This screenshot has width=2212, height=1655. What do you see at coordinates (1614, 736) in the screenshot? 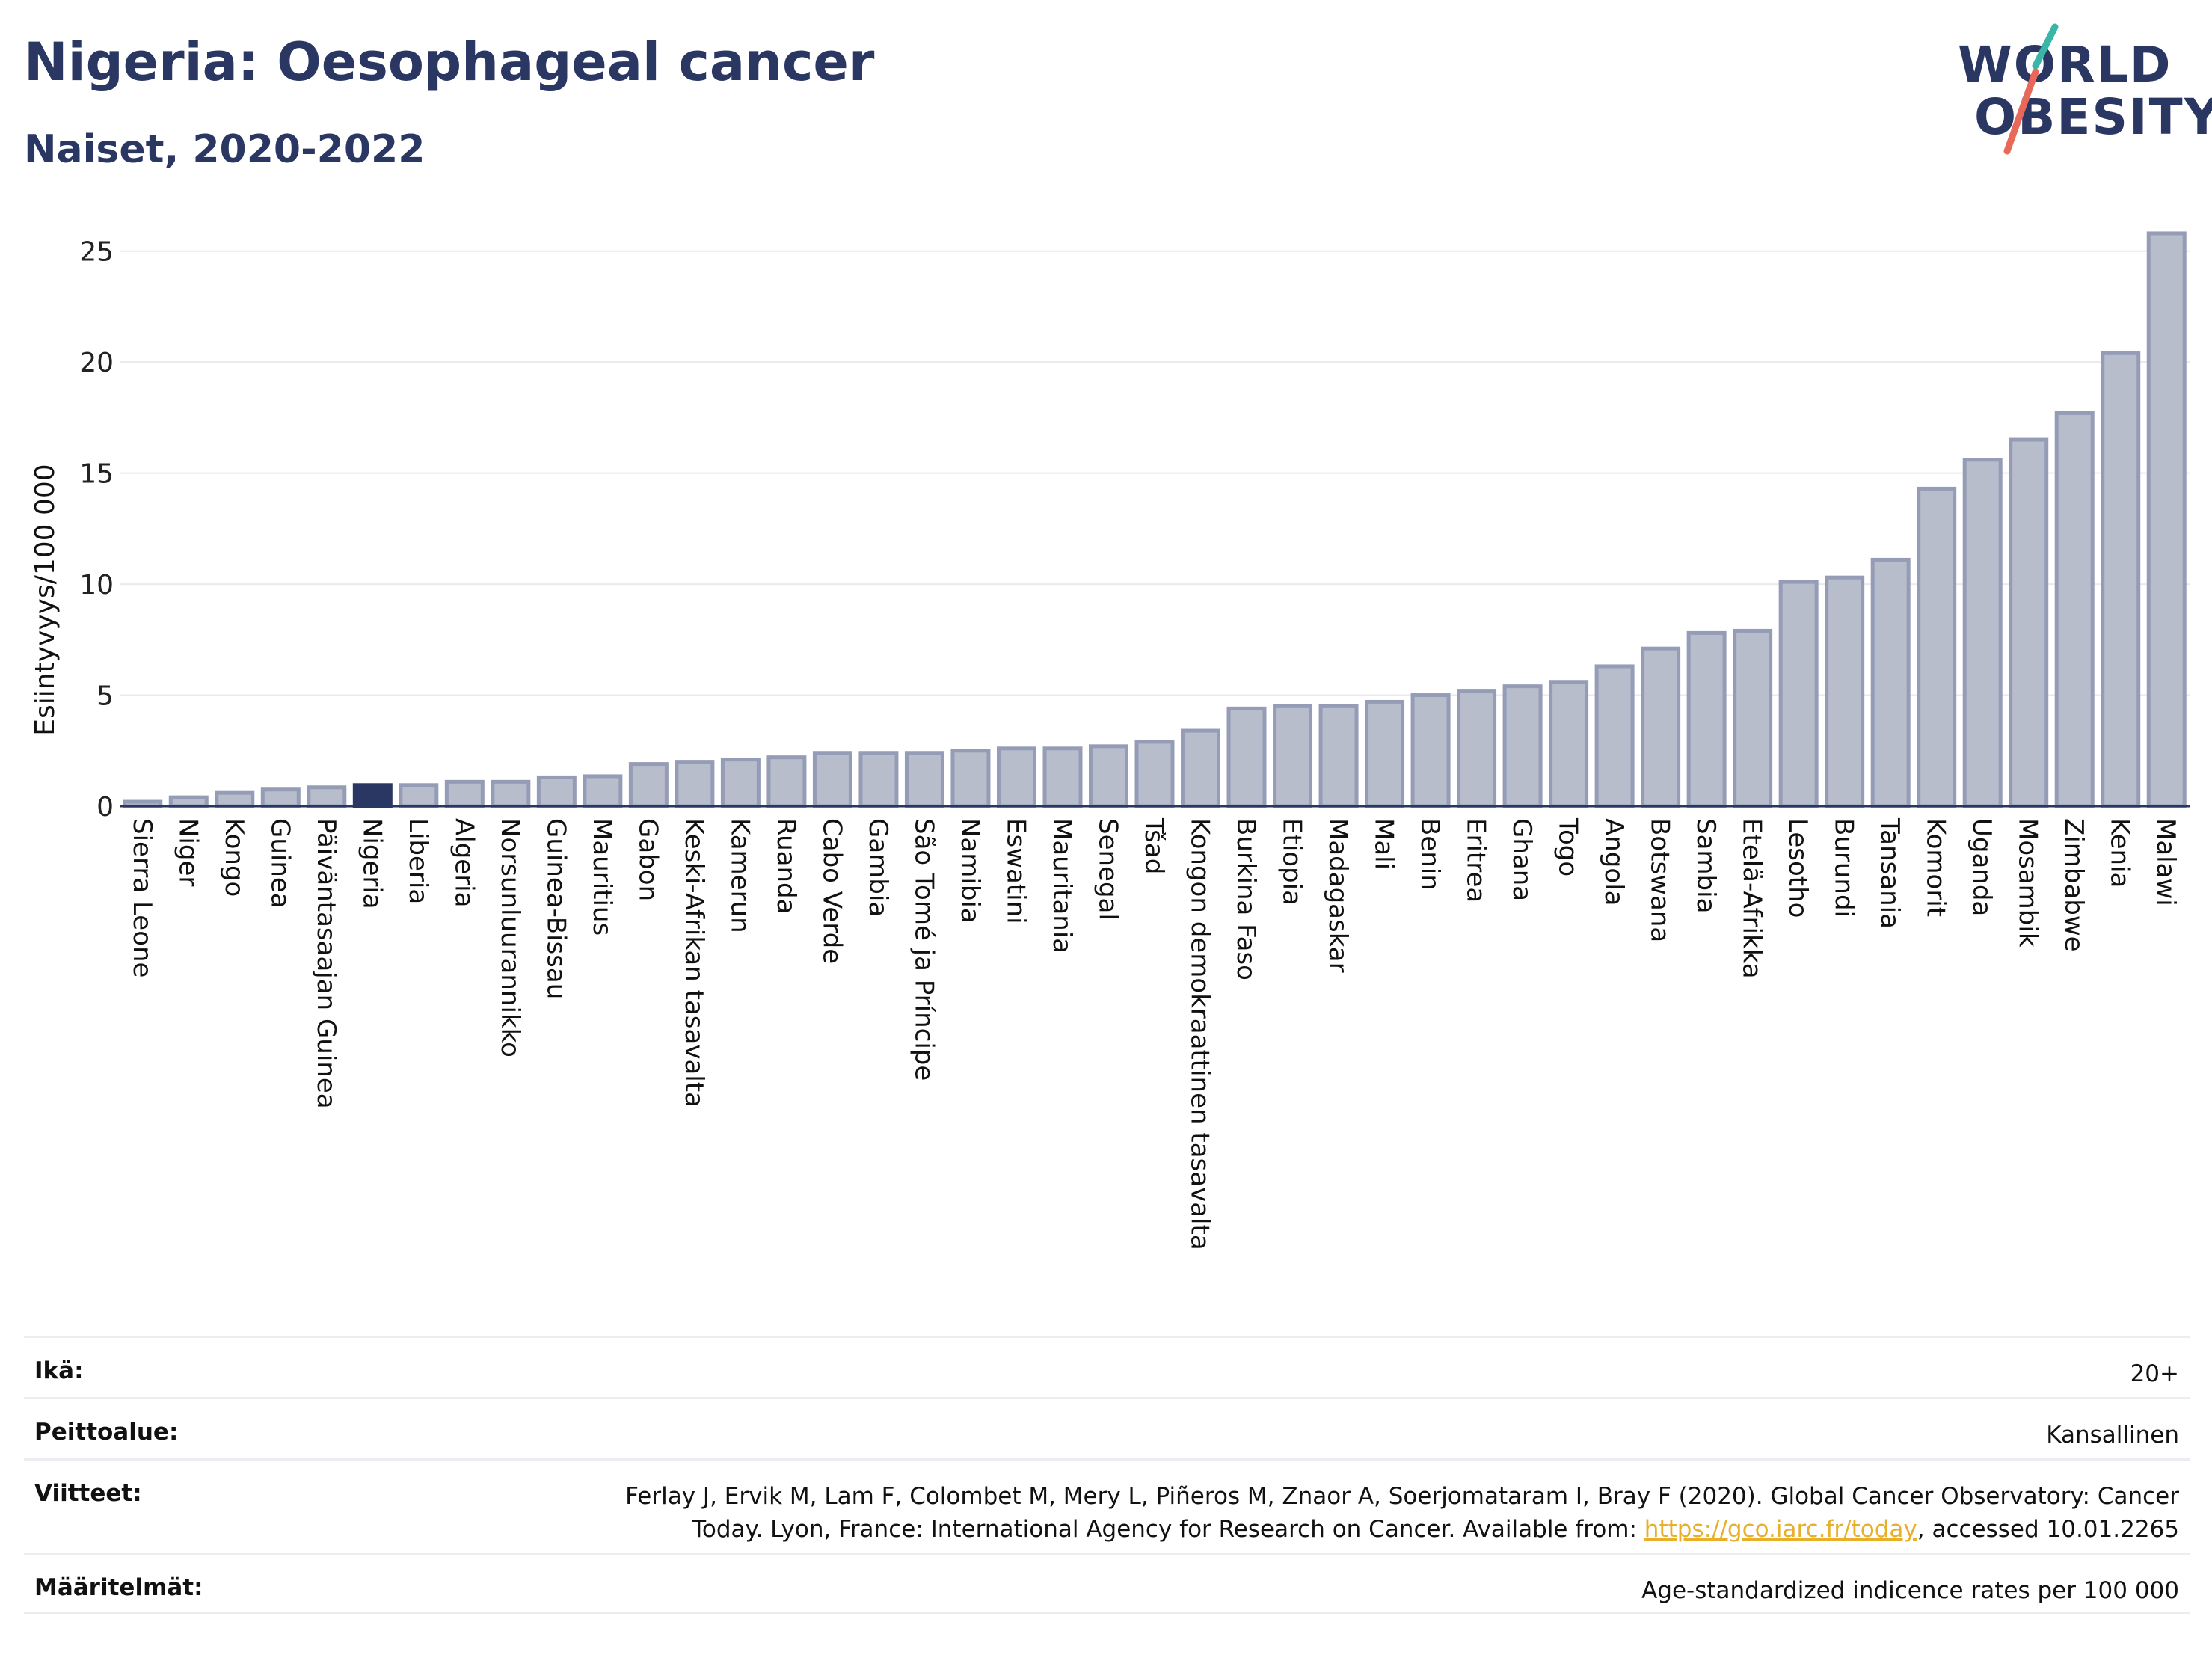
I see `bar-angola` at bounding box center [1614, 736].